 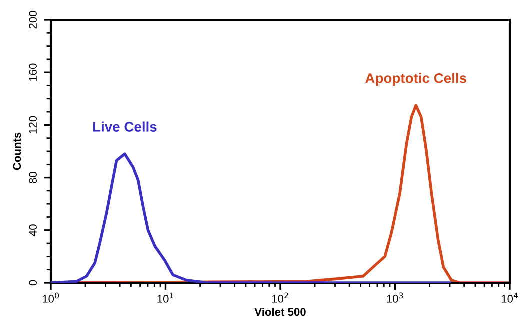 I want to click on x-tick-label: 10$^{0}$, so click(x=51, y=297).